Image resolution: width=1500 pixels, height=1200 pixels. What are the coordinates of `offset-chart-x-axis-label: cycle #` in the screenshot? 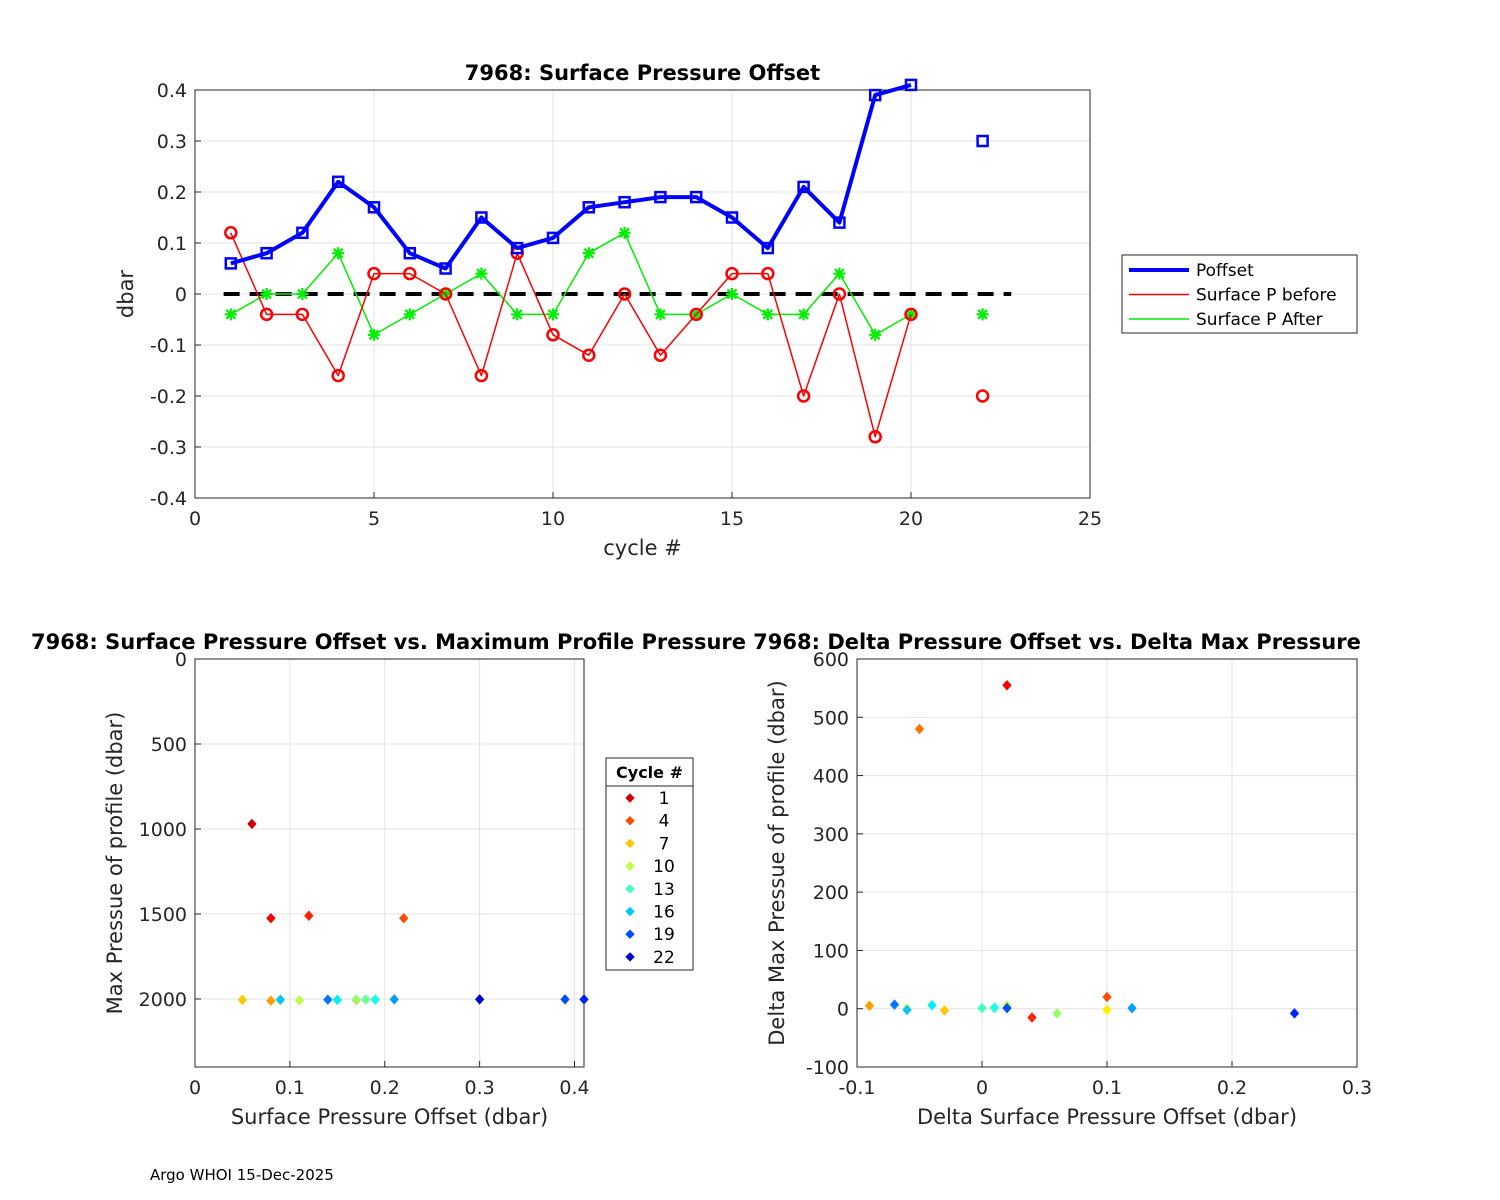 It's located at (642, 548).